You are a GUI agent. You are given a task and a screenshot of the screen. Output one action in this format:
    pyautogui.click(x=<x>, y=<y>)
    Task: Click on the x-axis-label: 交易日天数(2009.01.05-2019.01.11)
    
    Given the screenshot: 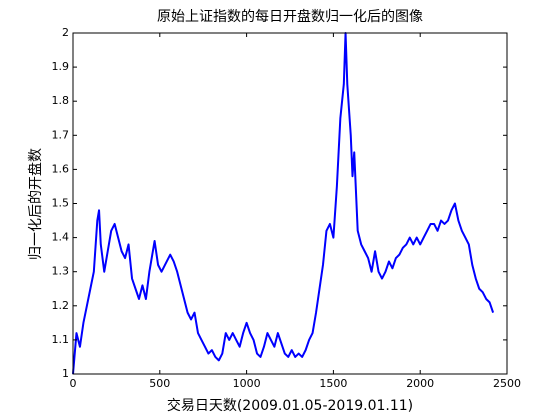 What is the action you would take?
    pyautogui.click(x=290, y=405)
    